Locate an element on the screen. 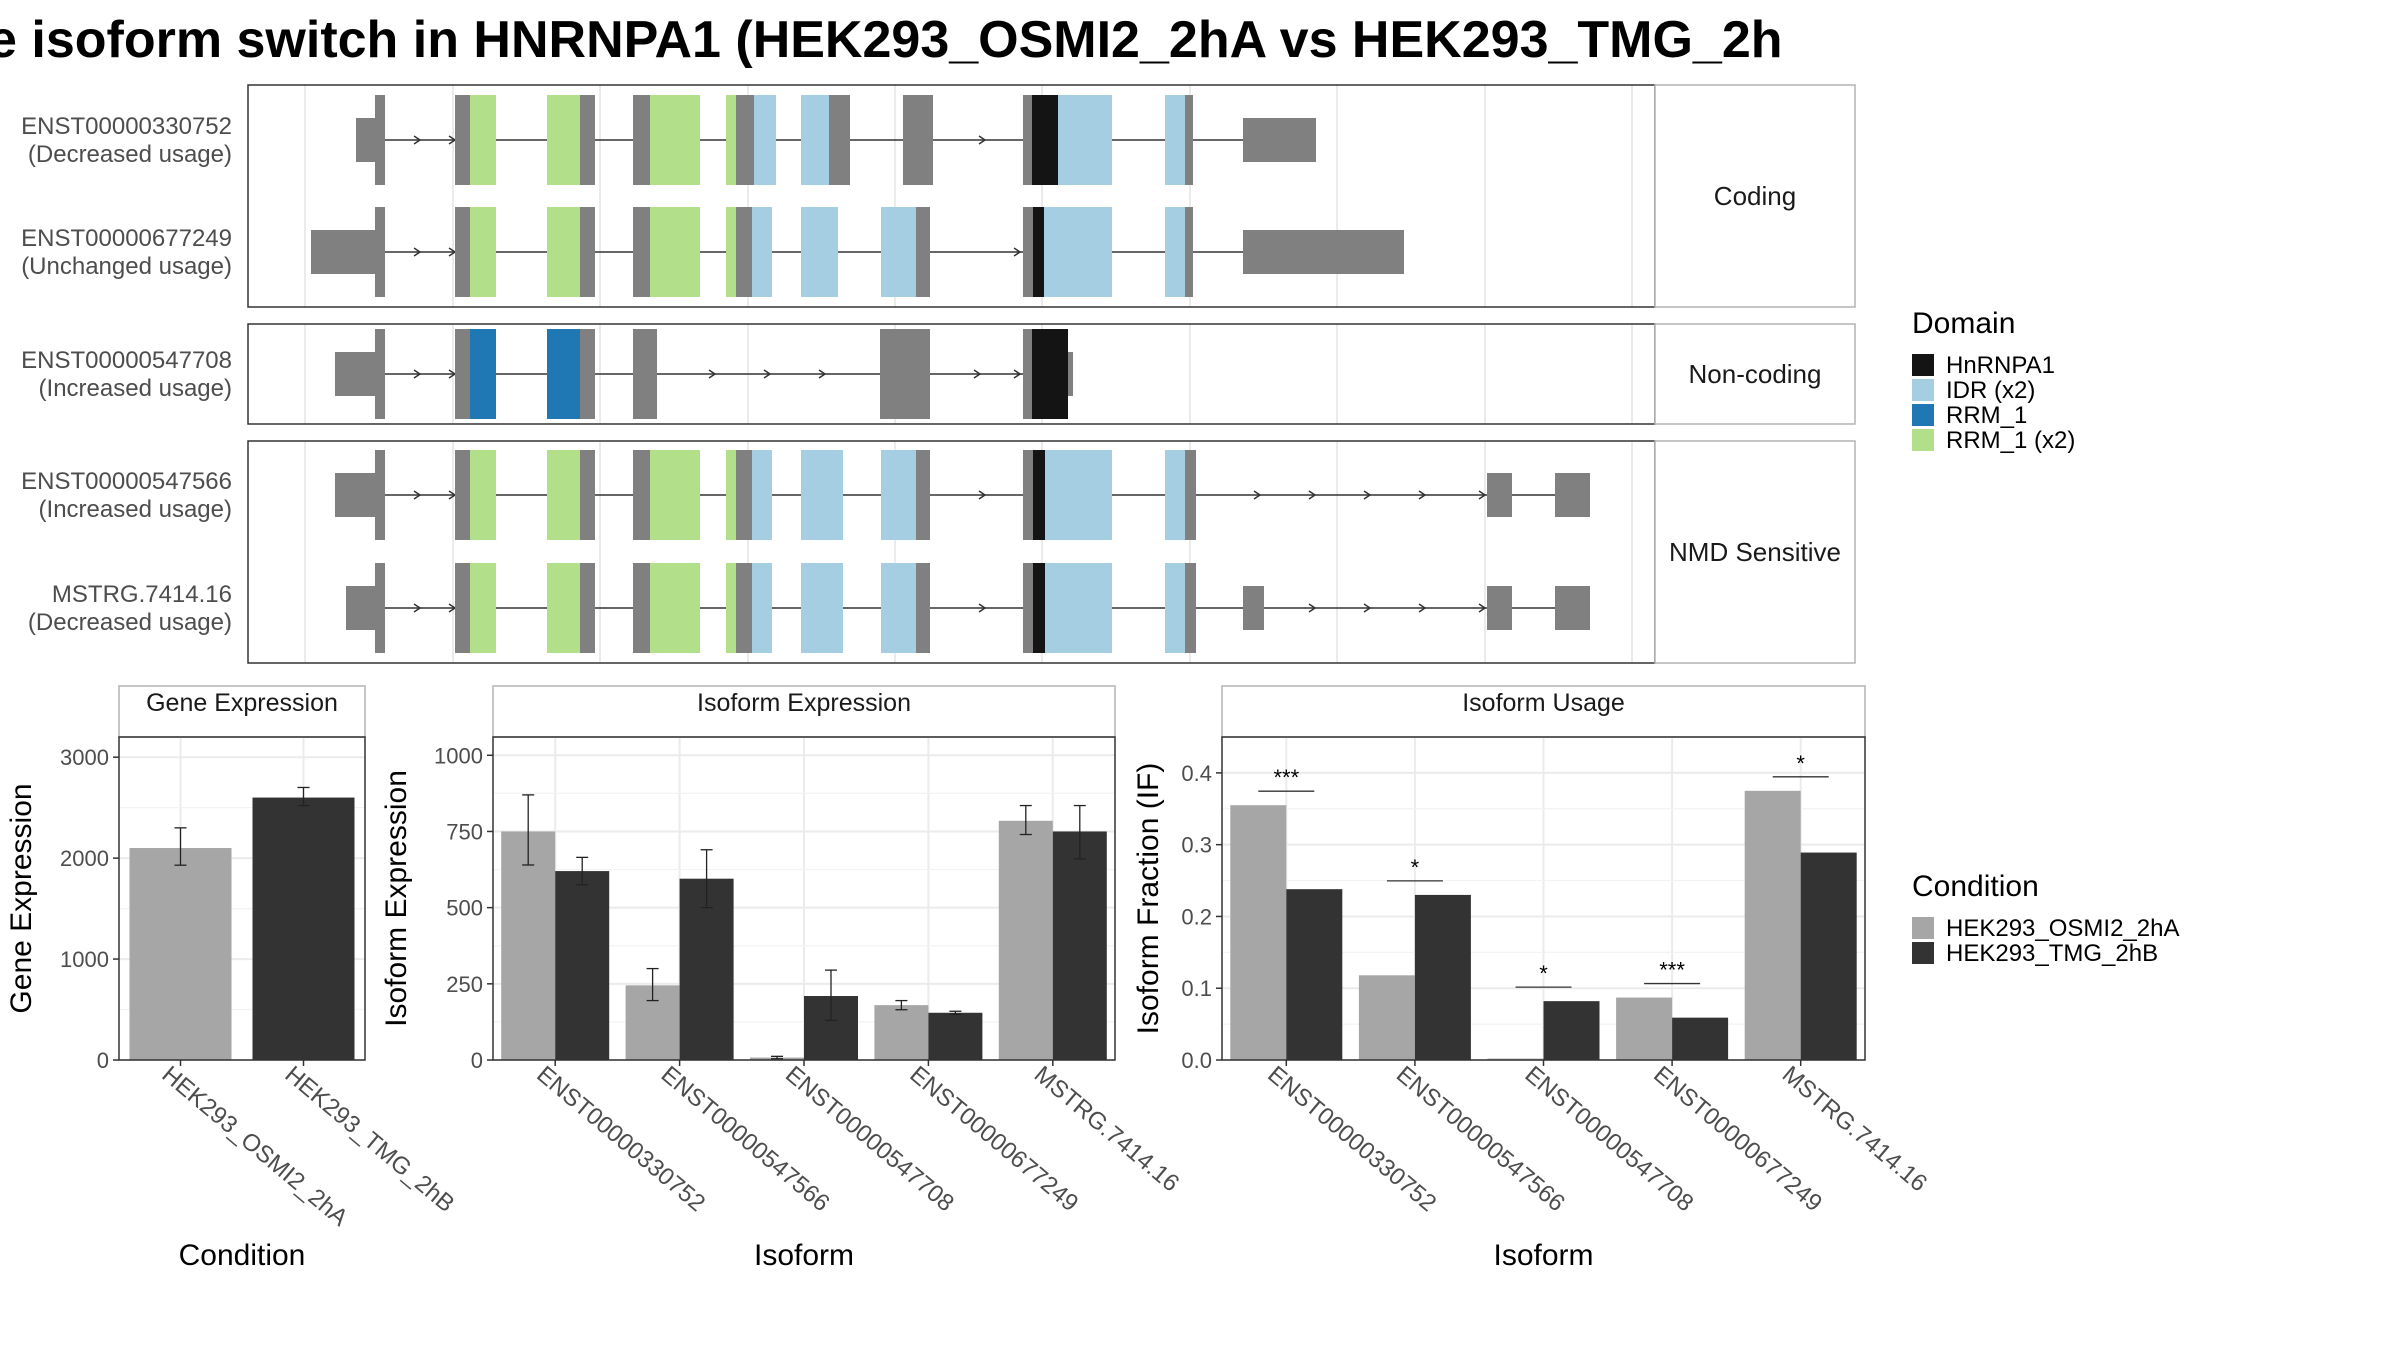  y-tick-label: 0.4 is located at coordinates (1196, 773).